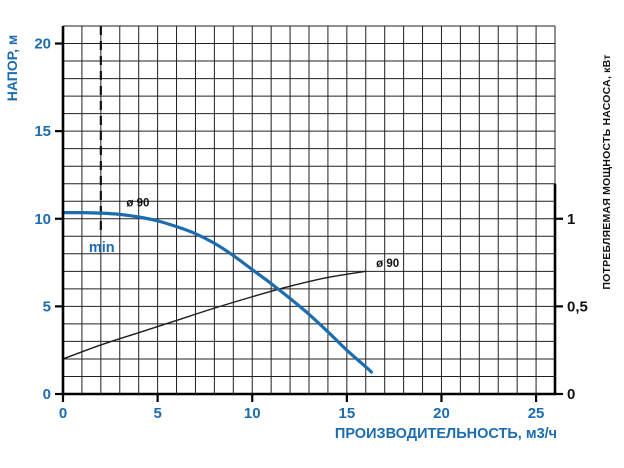 This screenshot has height=468, width=624. Describe the element at coordinates (607, 171) in the screenshot. I see `y-right-axis-title: ПОТРЕБЛЯЕМАЯ МОЩНОСТЬ НАСОСА, кВт` at that location.